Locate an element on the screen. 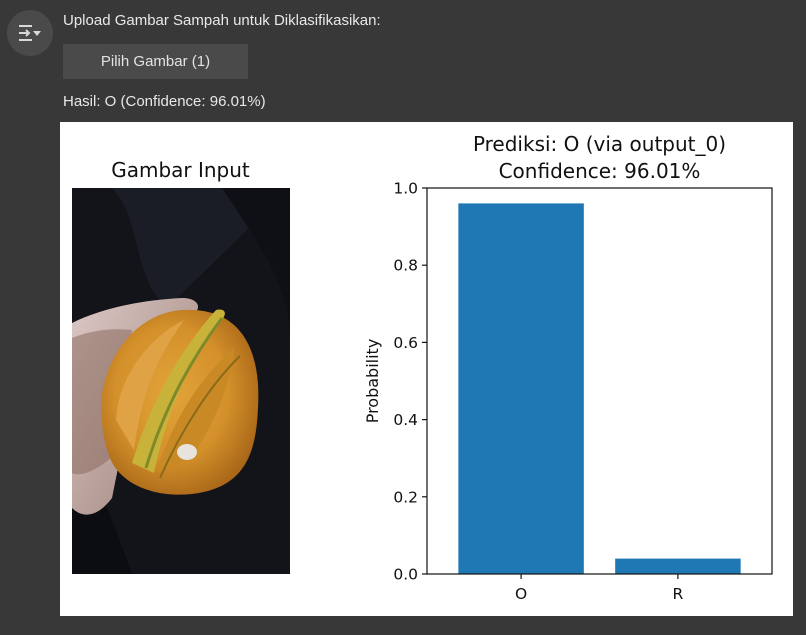 The width and height of the screenshot is (806, 635). y-tick-label: 0.8 is located at coordinates (405, 266).